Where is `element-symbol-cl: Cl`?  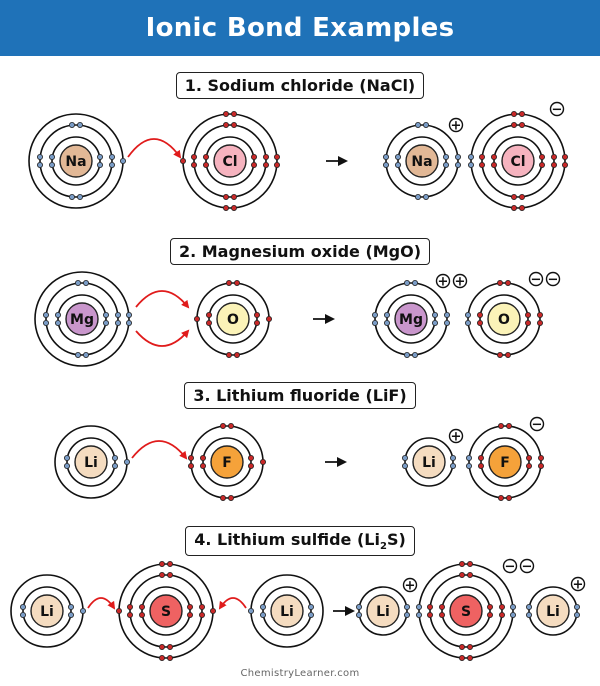
element-symbol-cl: Cl is located at coordinates (517, 162).